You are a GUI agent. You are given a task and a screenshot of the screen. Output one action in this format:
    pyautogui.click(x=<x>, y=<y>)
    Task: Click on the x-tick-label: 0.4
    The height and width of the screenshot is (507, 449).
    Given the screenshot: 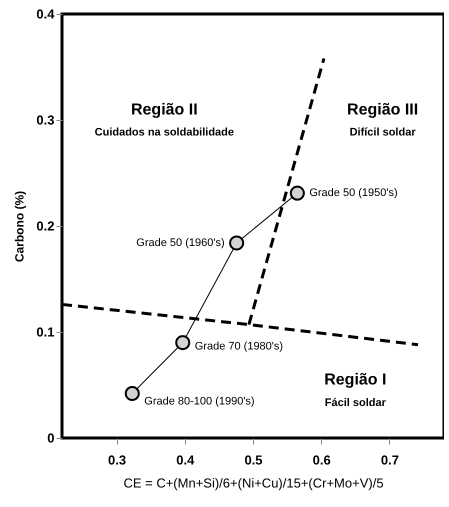 What is the action you would take?
    pyautogui.click(x=186, y=460)
    